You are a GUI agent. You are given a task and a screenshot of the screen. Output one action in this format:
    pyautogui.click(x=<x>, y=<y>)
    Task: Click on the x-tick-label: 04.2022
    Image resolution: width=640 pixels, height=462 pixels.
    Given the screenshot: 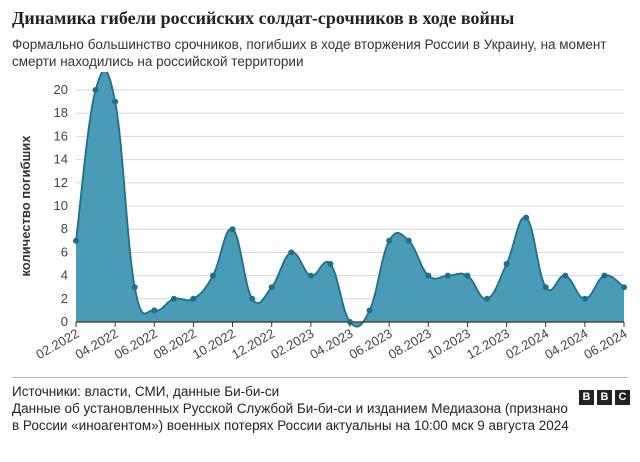 What is the action you would take?
    pyautogui.click(x=96, y=344)
    